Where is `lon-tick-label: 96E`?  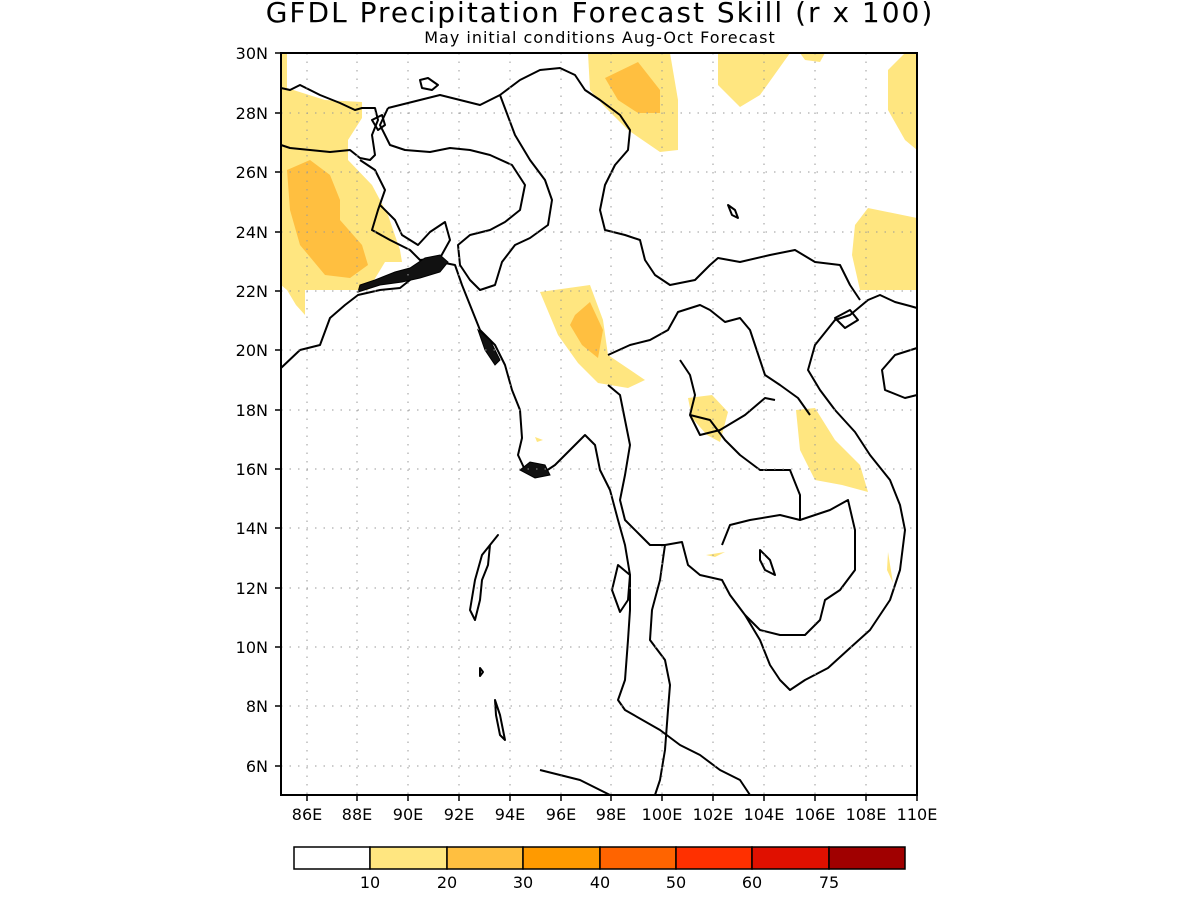 lon-tick-label: 96E is located at coordinates (561, 814).